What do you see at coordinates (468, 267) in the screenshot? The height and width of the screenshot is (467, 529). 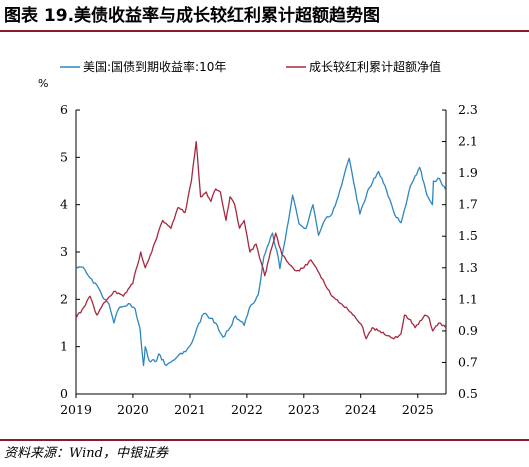 I see `right-tick-label: 1.3` at bounding box center [468, 267].